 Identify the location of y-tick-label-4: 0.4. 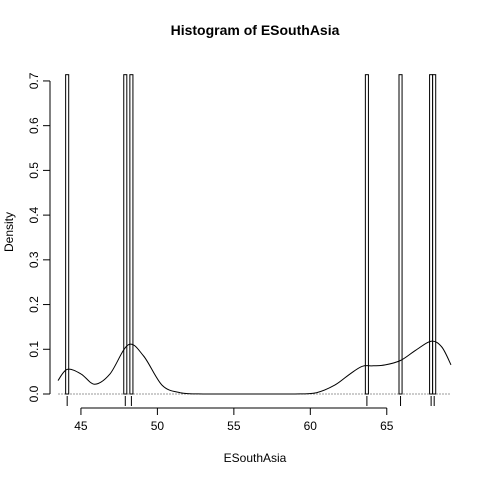
(34, 214).